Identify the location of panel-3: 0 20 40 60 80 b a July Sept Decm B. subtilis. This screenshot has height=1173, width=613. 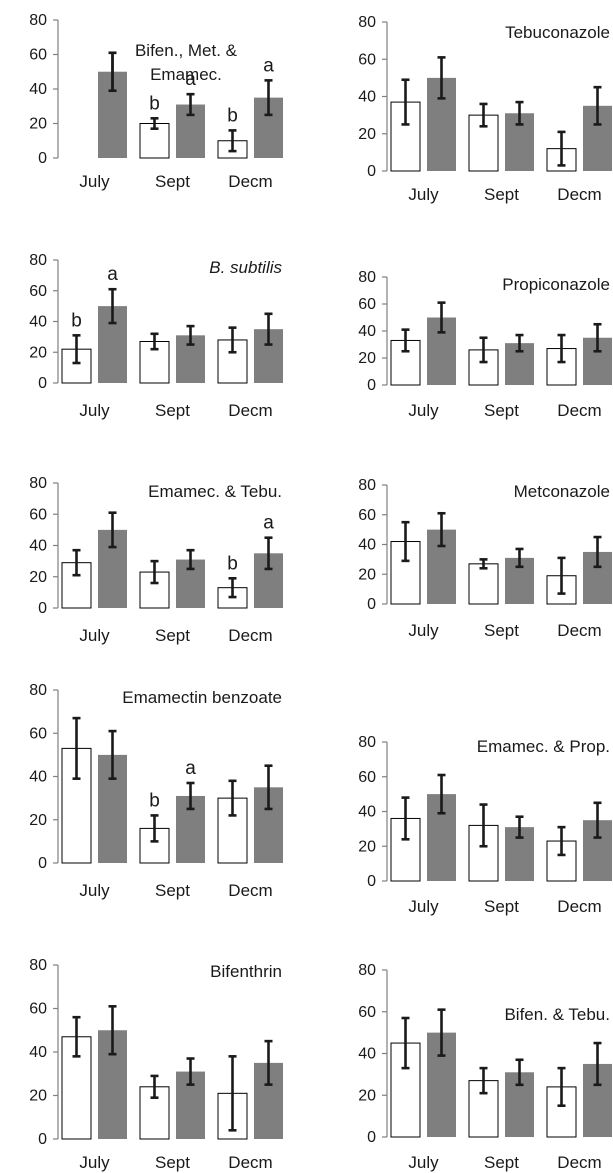
(156, 336).